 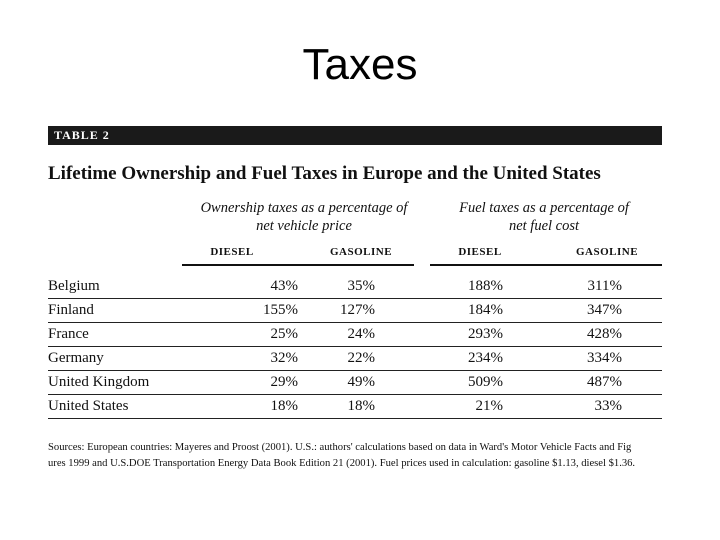 I want to click on own-gasoline-cell: 127%, so click(x=357, y=310).